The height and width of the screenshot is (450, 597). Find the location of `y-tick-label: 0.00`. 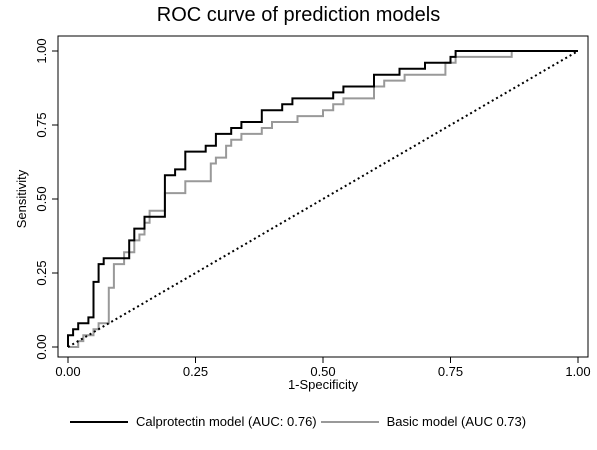

y-tick-label: 0.00 is located at coordinates (41, 346).